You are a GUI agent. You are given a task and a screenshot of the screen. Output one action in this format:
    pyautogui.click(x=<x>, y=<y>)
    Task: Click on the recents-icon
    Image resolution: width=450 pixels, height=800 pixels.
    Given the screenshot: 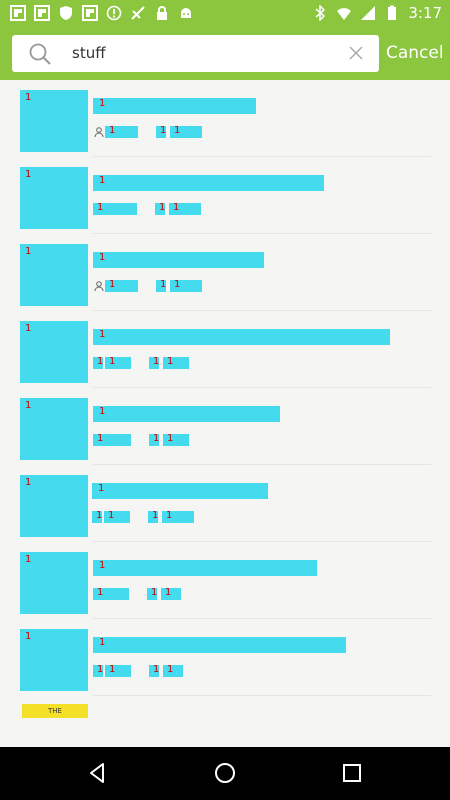 What is the action you would take?
    pyautogui.click(x=352, y=773)
    